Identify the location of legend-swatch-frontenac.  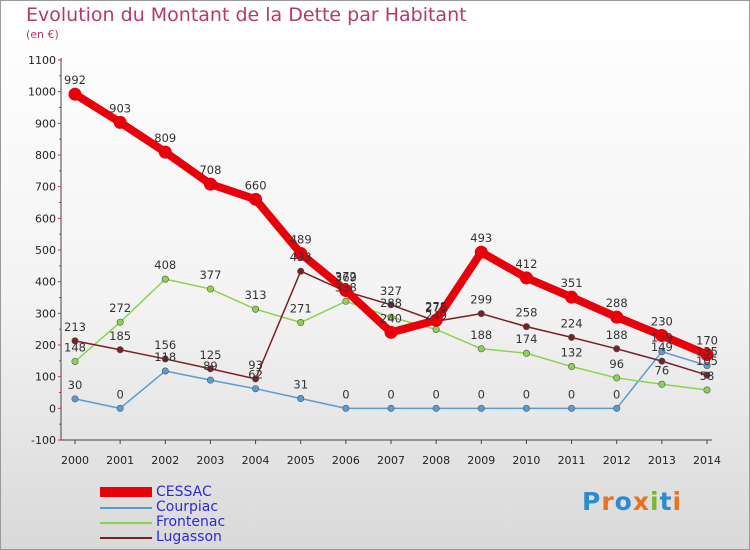
(126, 523).